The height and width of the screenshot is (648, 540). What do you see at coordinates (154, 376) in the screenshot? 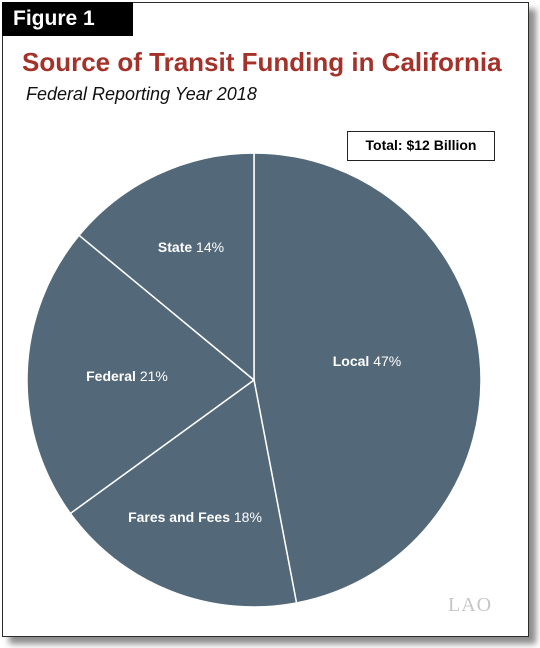
I see `slice-label-value: 21%` at bounding box center [154, 376].